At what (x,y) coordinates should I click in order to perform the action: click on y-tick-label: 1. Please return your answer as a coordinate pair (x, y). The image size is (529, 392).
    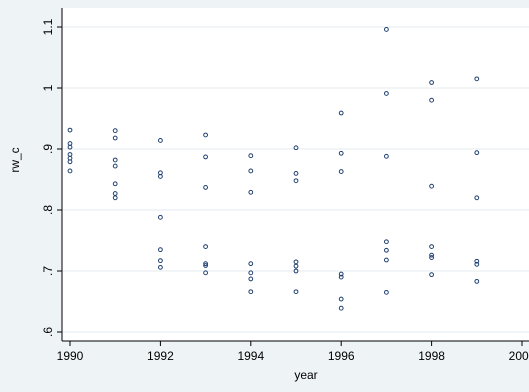
    Looking at the image, I should click on (48, 87).